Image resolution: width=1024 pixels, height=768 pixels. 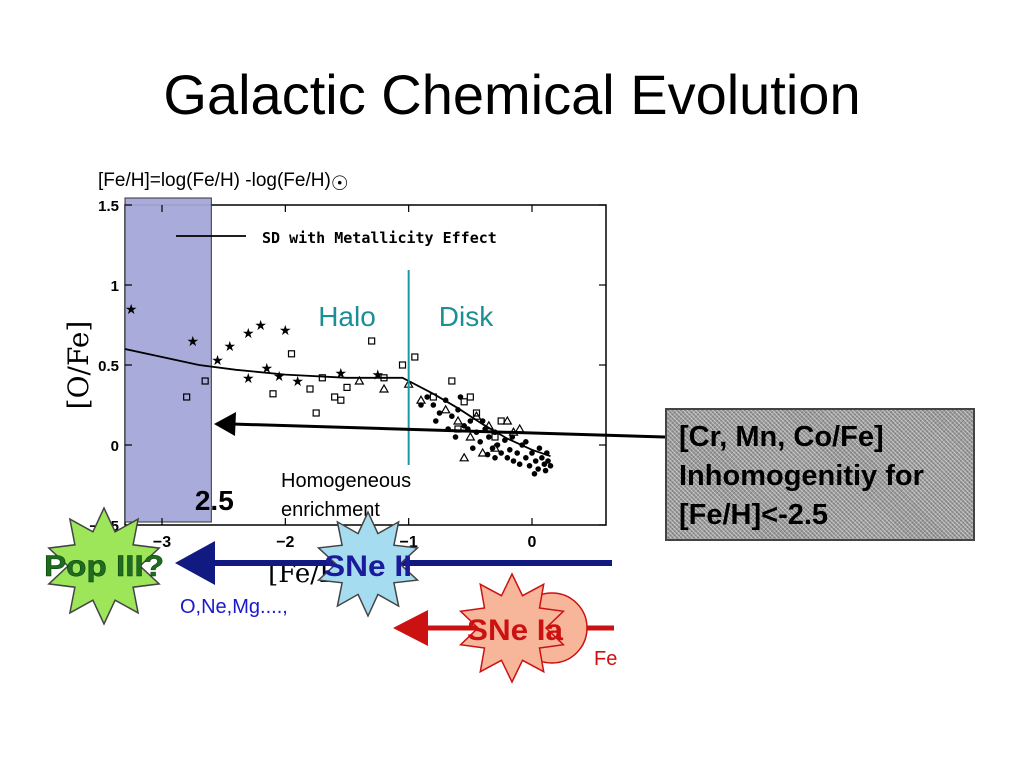 What do you see at coordinates (214, 180) in the screenshot?
I see `definition-text: [Fe/H]=log(Fe/H) -log(Fe/H)` at bounding box center [214, 180].